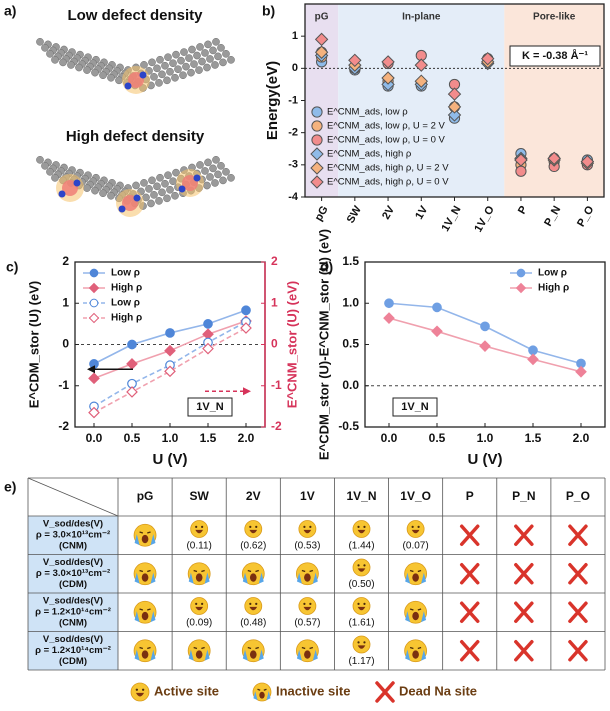  I want to click on y-axis-title: Energy(eV), so click(272, 100).